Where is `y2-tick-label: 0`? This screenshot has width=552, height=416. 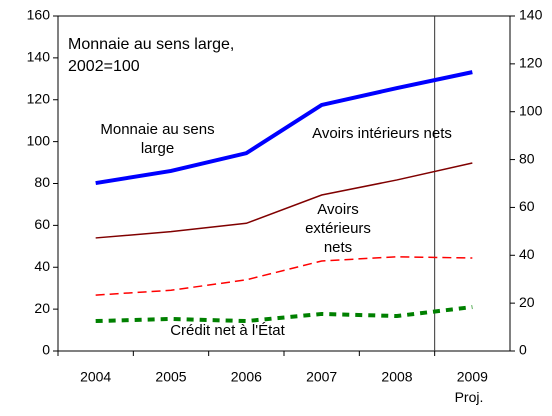
y2-tick-label: 0 is located at coordinates (523, 350).